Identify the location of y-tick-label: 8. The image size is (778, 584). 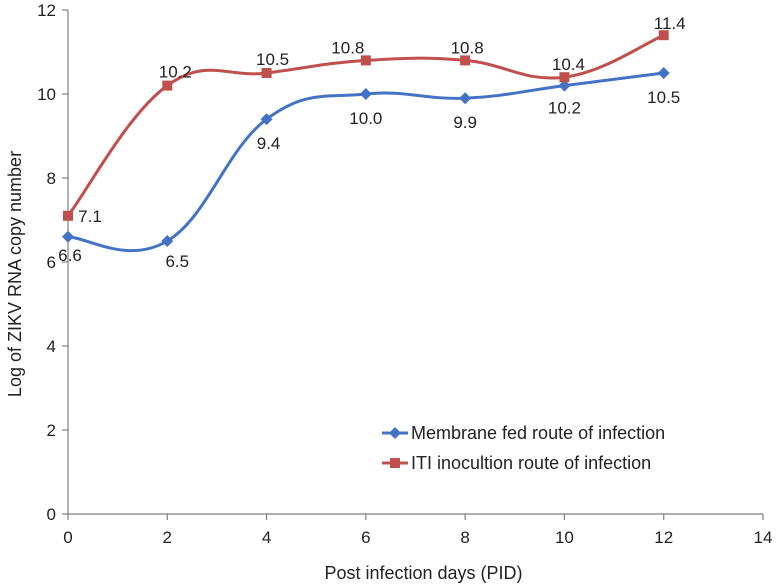
(51, 178).